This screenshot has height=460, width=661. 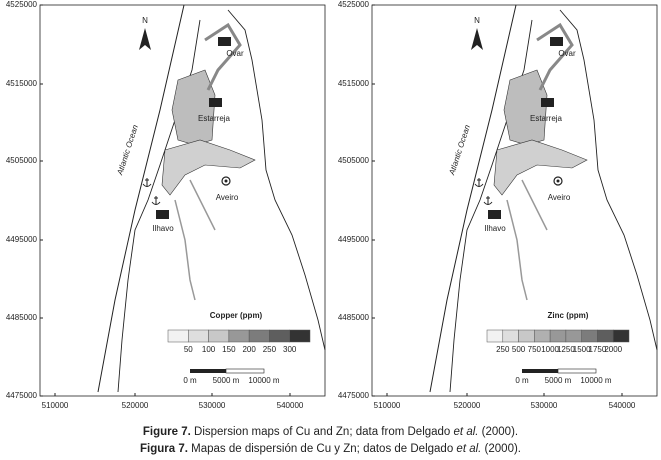 What do you see at coordinates (209, 349) in the screenshot?
I see `legend-label: 100` at bounding box center [209, 349].